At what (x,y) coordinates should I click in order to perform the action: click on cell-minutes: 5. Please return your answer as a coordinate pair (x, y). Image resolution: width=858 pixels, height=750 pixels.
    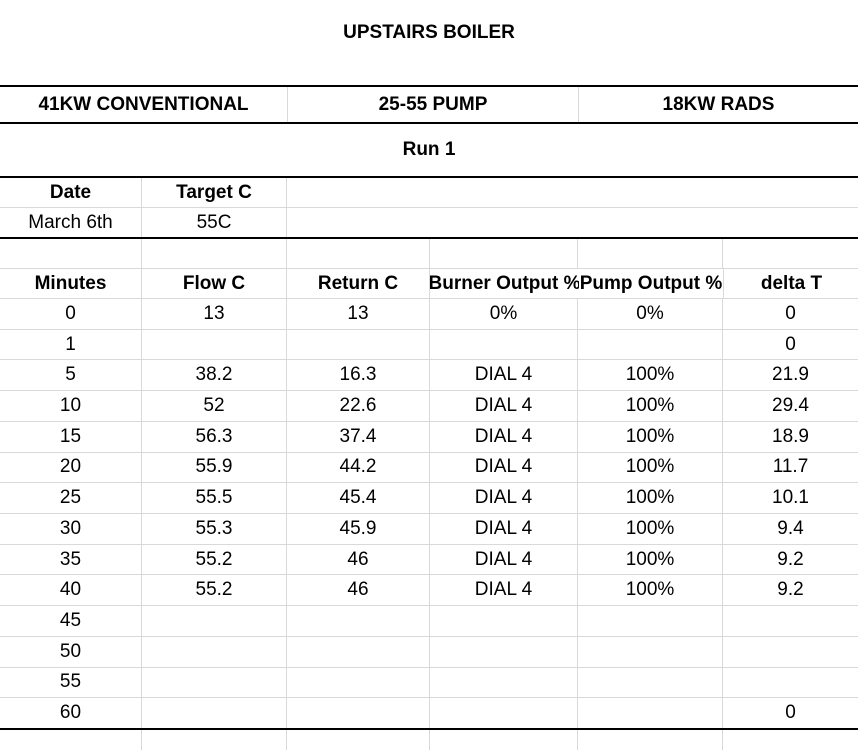
    Looking at the image, I should click on (71, 375).